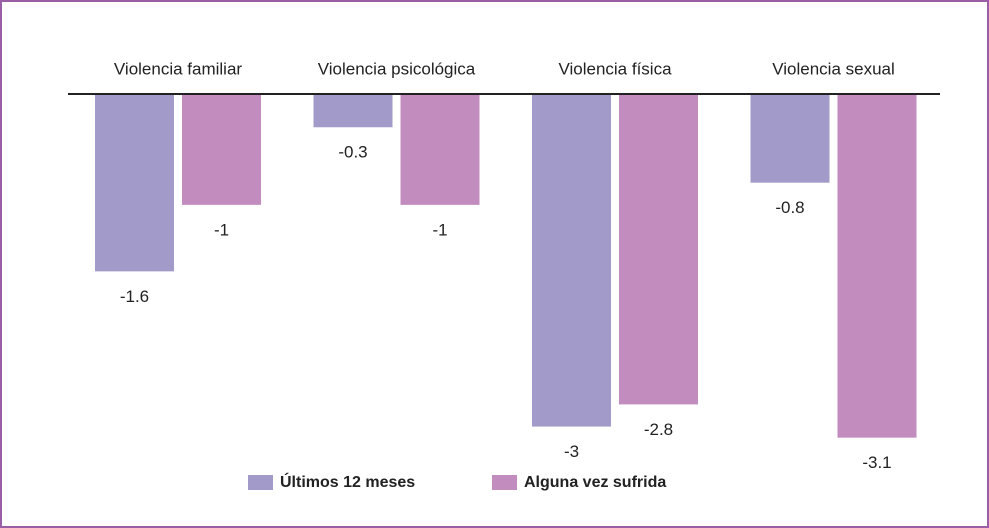 The width and height of the screenshot is (989, 528). What do you see at coordinates (571, 451) in the screenshot?
I see `value-label: -3` at bounding box center [571, 451].